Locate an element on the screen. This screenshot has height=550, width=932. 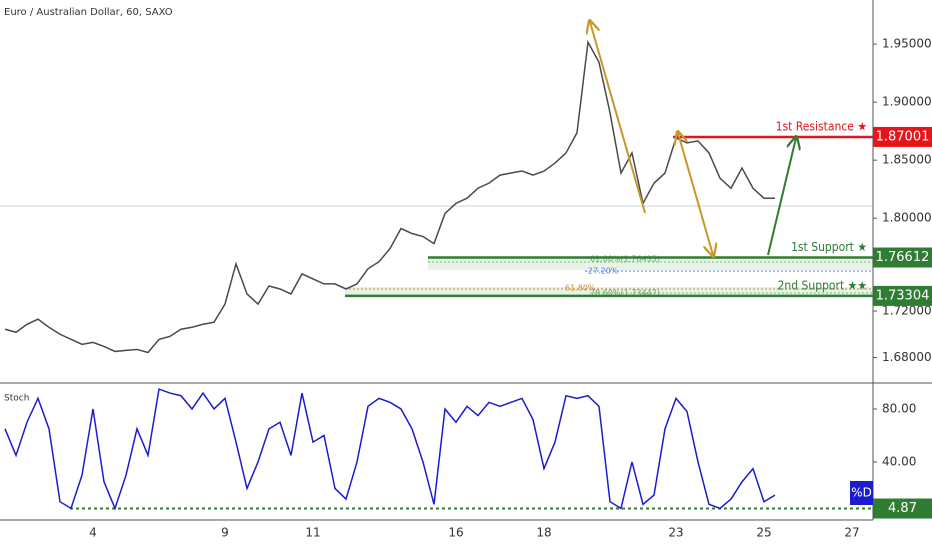
legend-label: %D is located at coordinates (861, 493).